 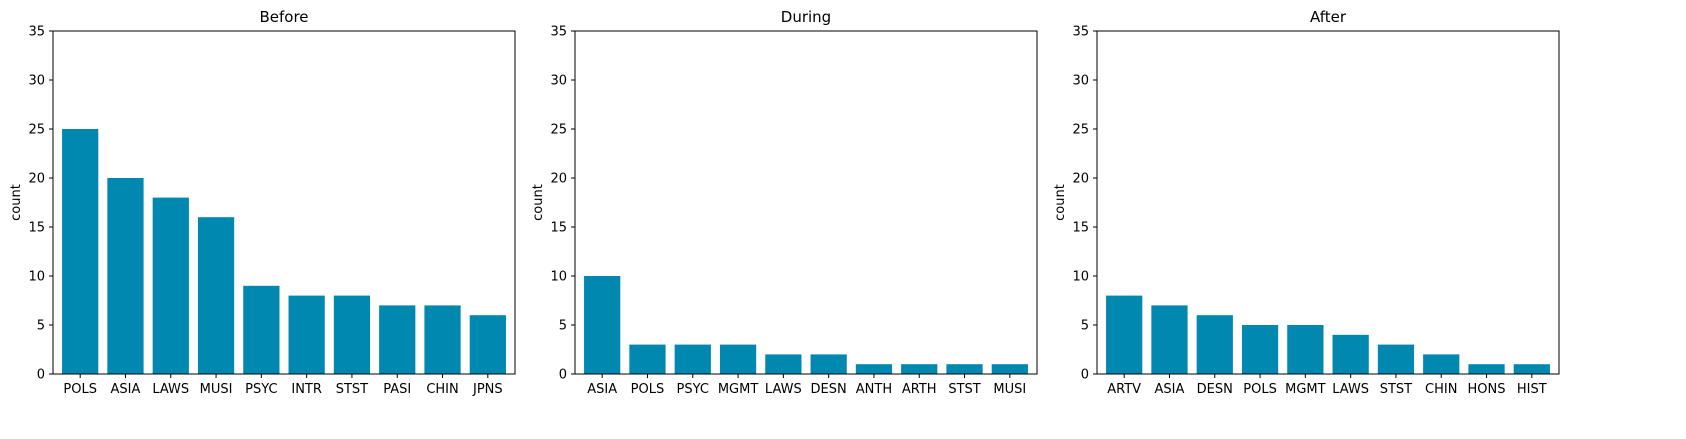 What do you see at coordinates (919, 369) in the screenshot?
I see `bar-arth` at bounding box center [919, 369].